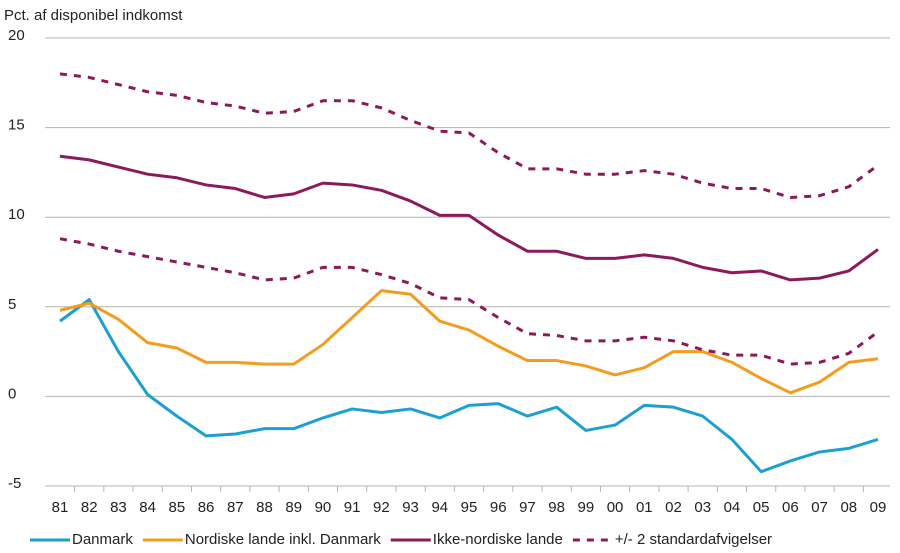 Image resolution: width=900 pixels, height=553 pixels. I want to click on x-tick-label: 90, so click(323, 507).